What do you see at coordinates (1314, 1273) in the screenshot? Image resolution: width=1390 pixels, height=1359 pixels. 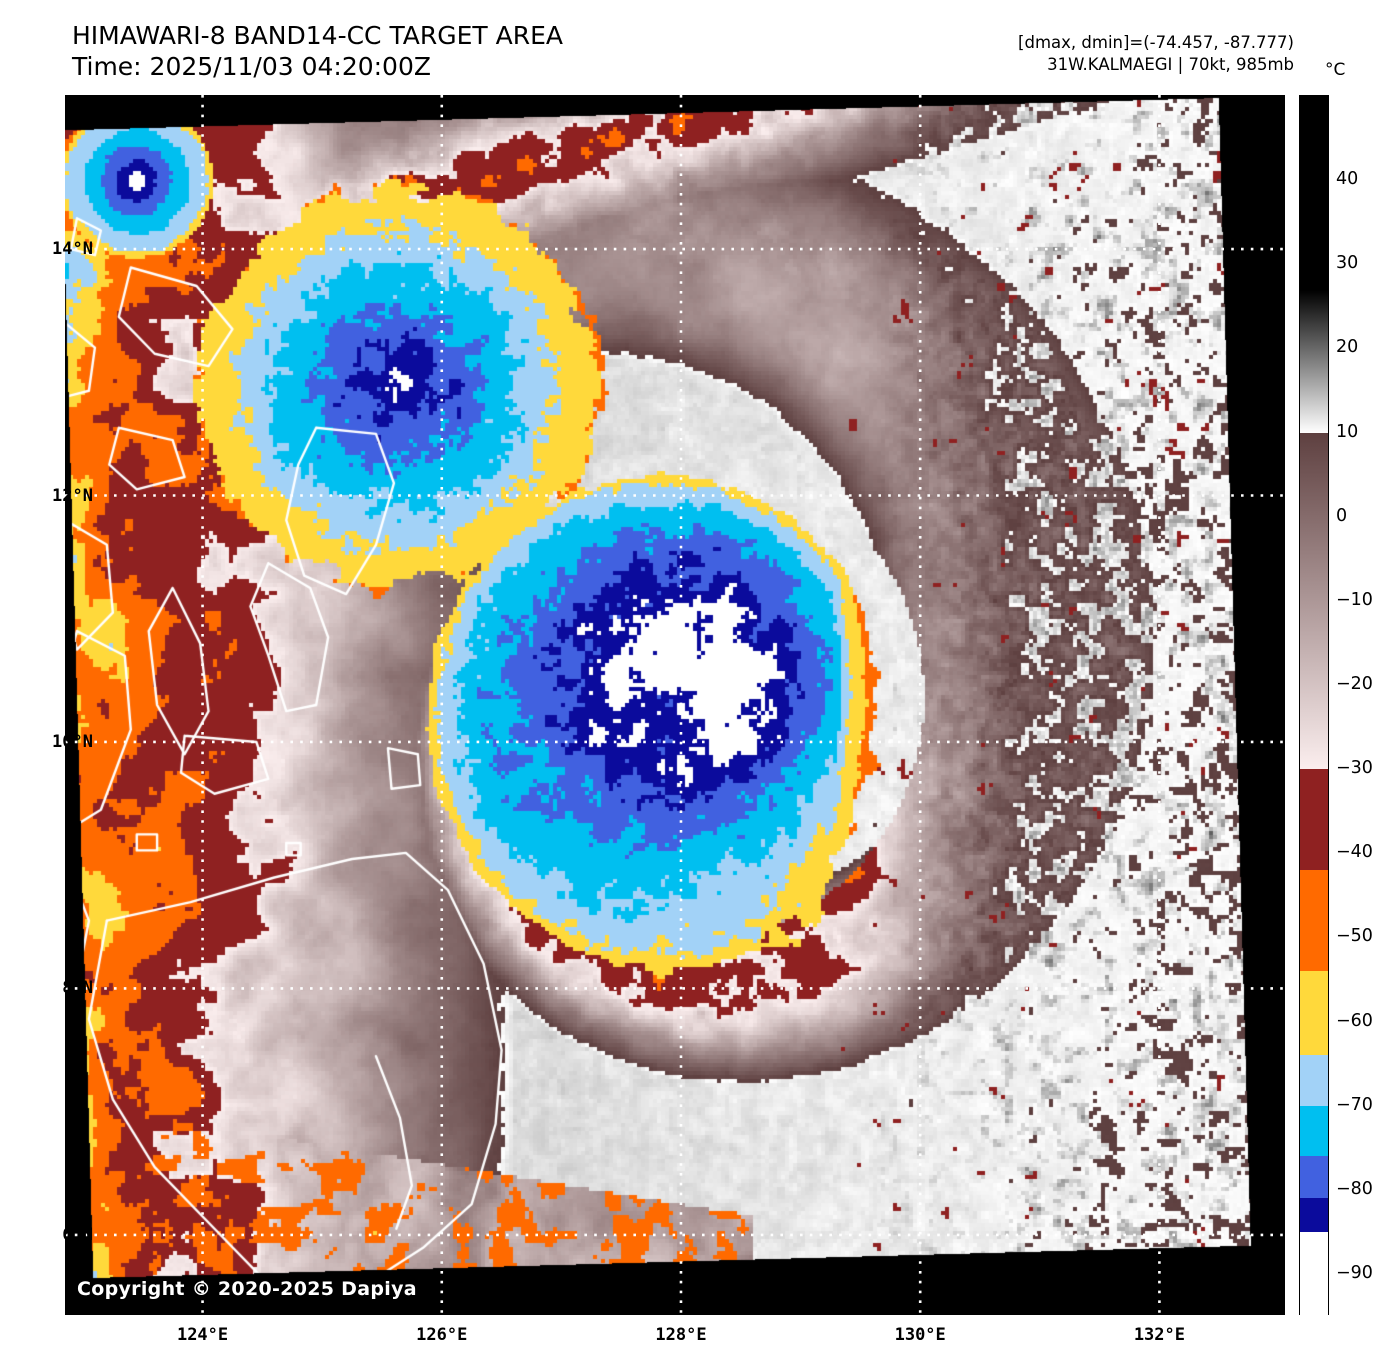 I see `colorbar-band-white-coldest` at bounding box center [1314, 1273].